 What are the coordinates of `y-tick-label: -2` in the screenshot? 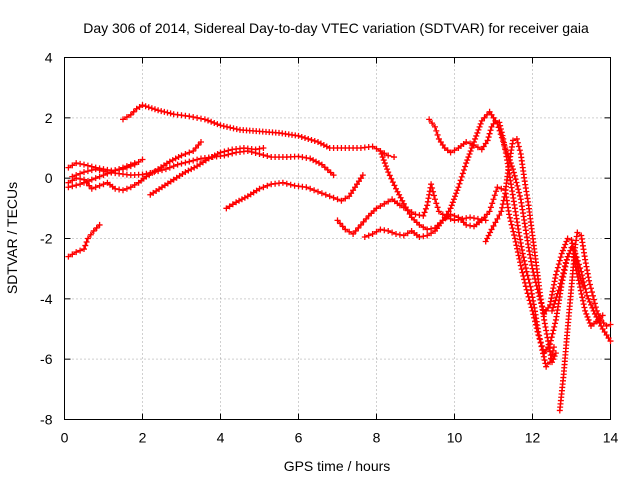 It's located at (46, 239).